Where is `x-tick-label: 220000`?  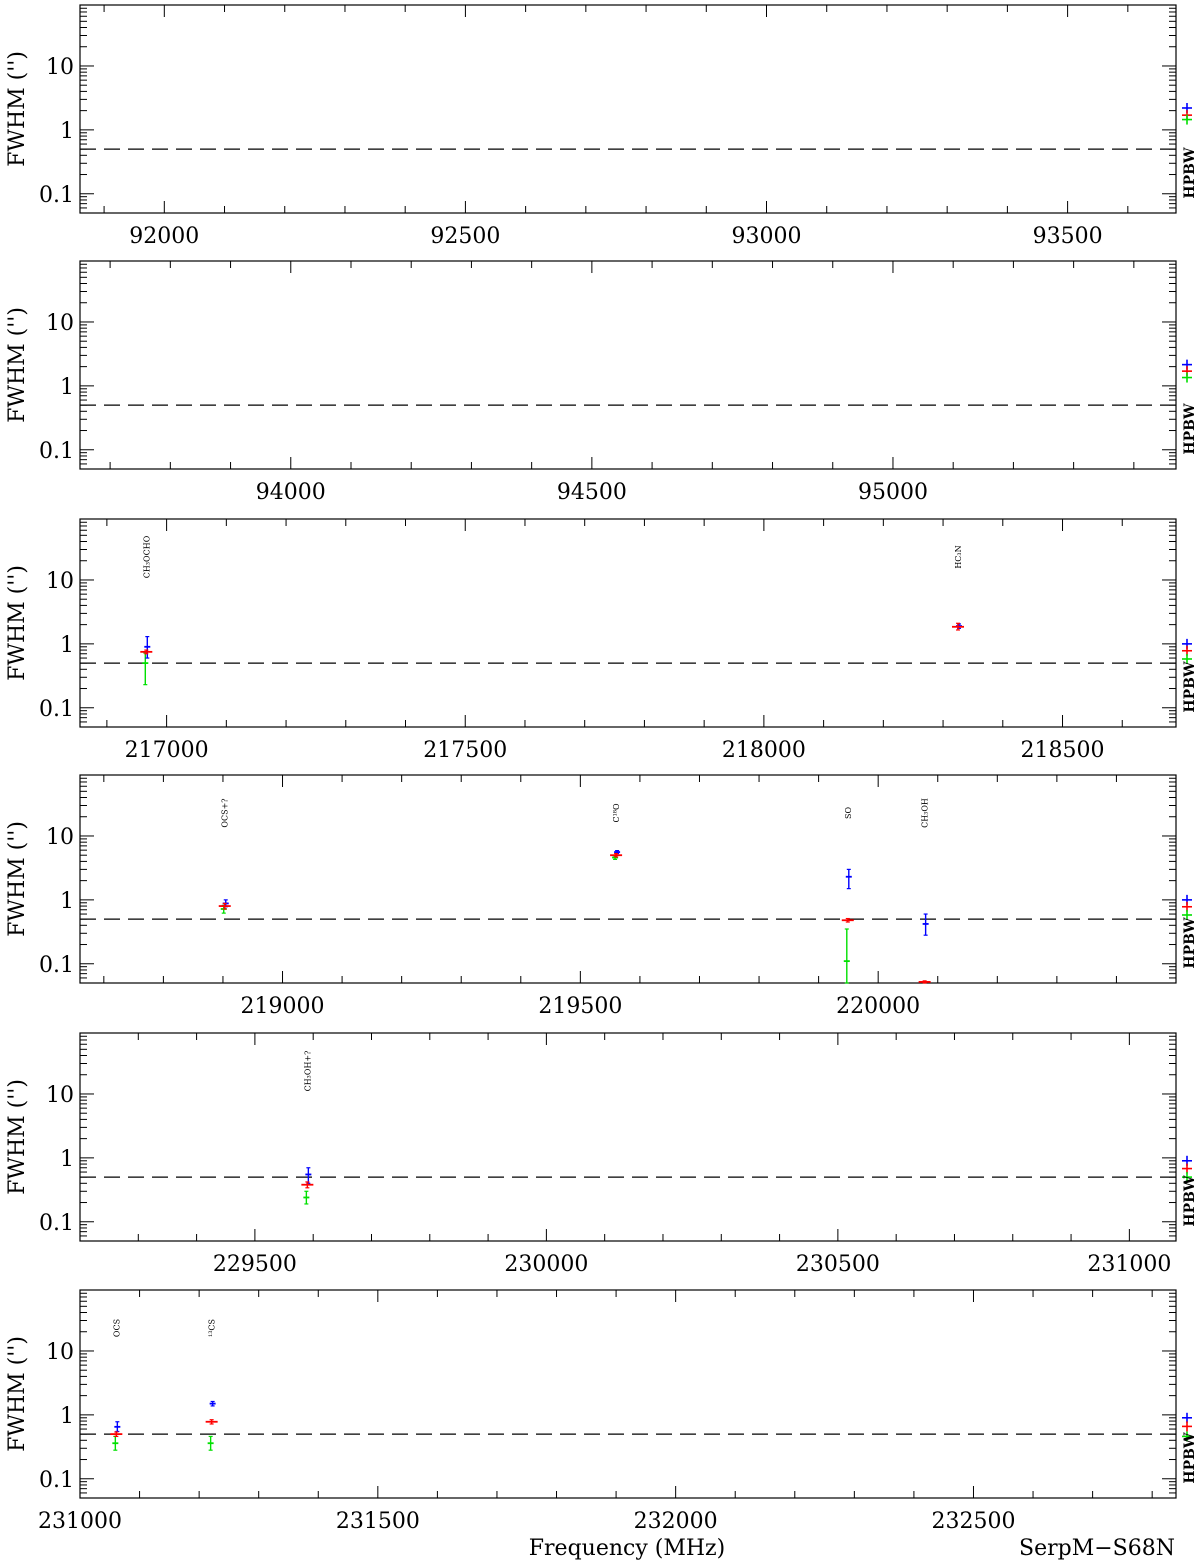 x-tick-label: 220000 is located at coordinates (878, 1006).